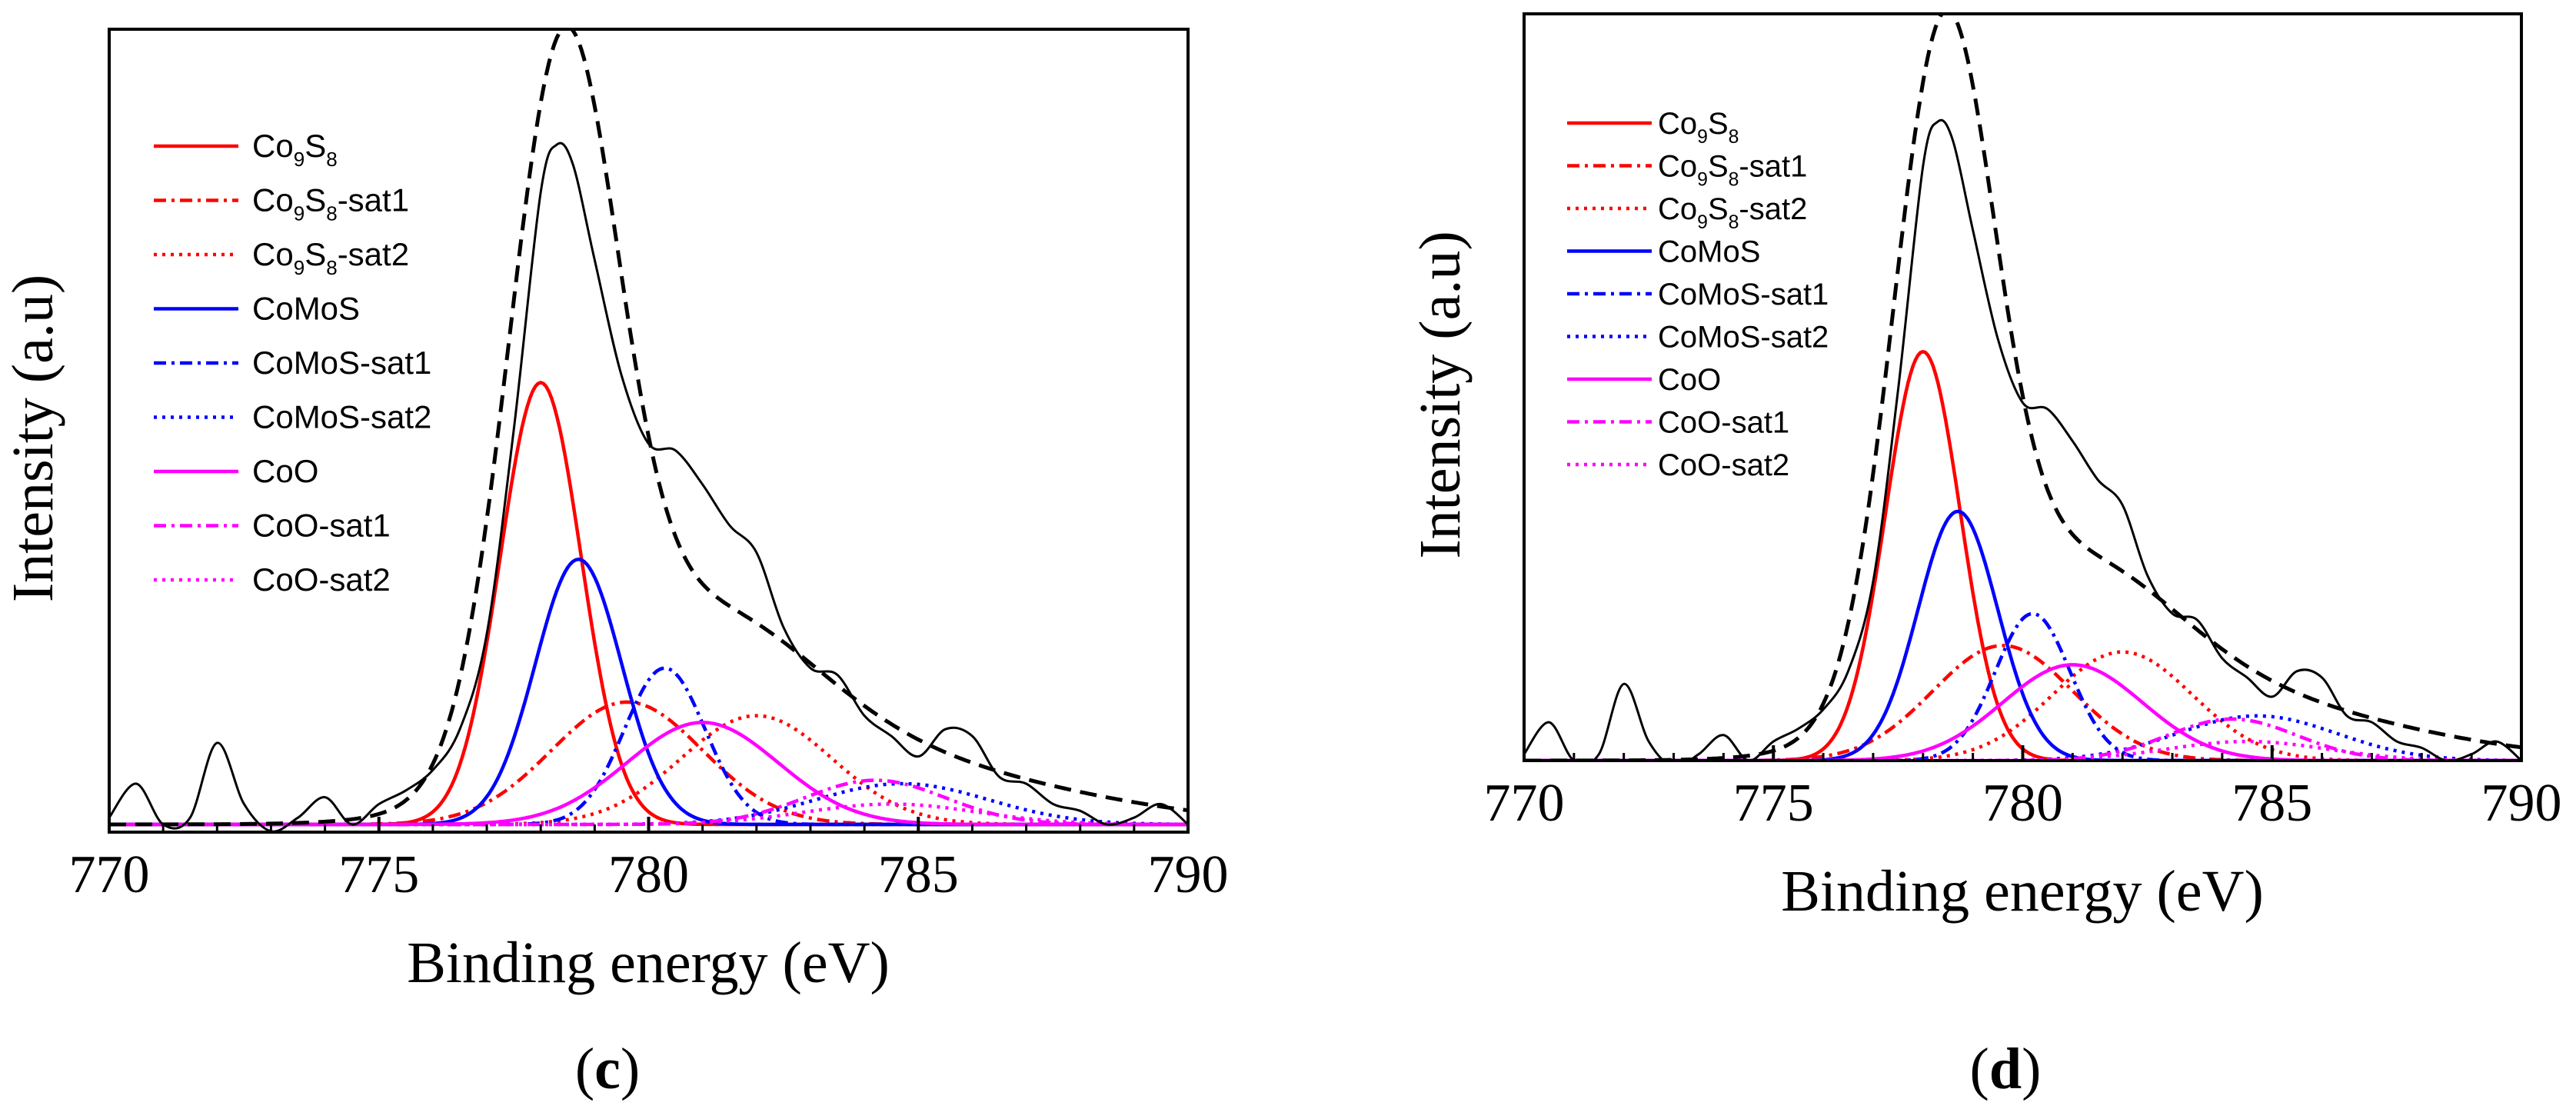  Describe the element at coordinates (648, 770) in the screenshot. I see `series-co9s8-sat2` at that location.